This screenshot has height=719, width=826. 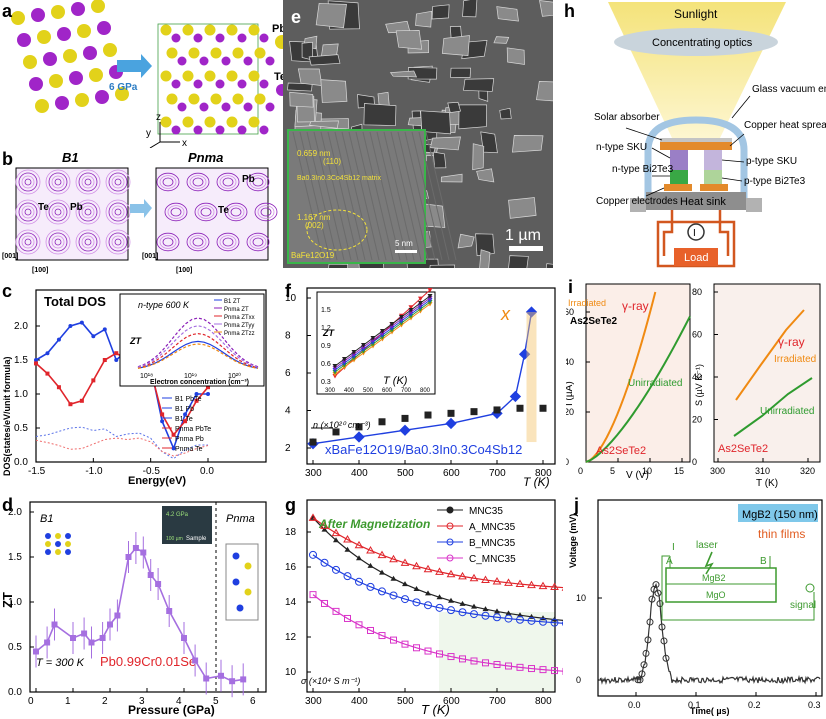 I want to click on dos-xlabel: Energy(eV), so click(x=157, y=481).